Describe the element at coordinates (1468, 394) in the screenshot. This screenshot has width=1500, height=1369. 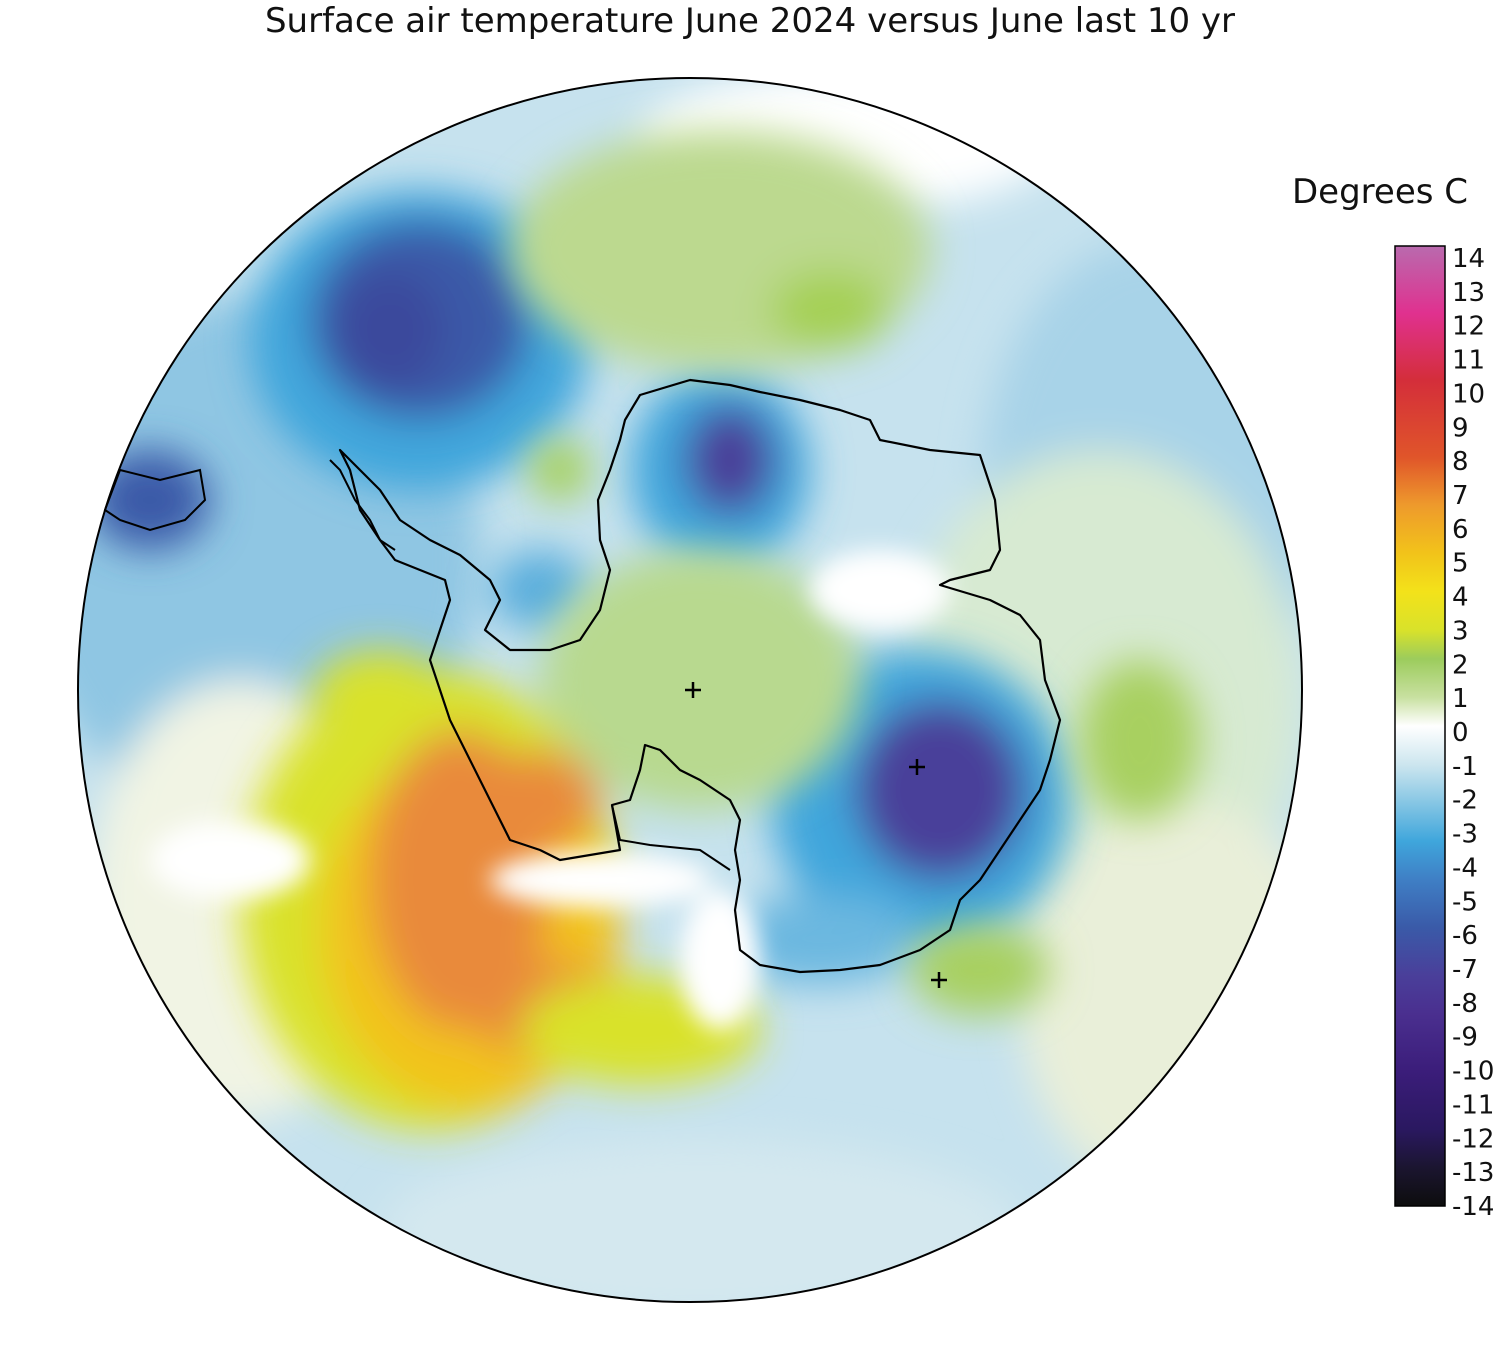
I see `colorbar-tick-label: 10` at that location.